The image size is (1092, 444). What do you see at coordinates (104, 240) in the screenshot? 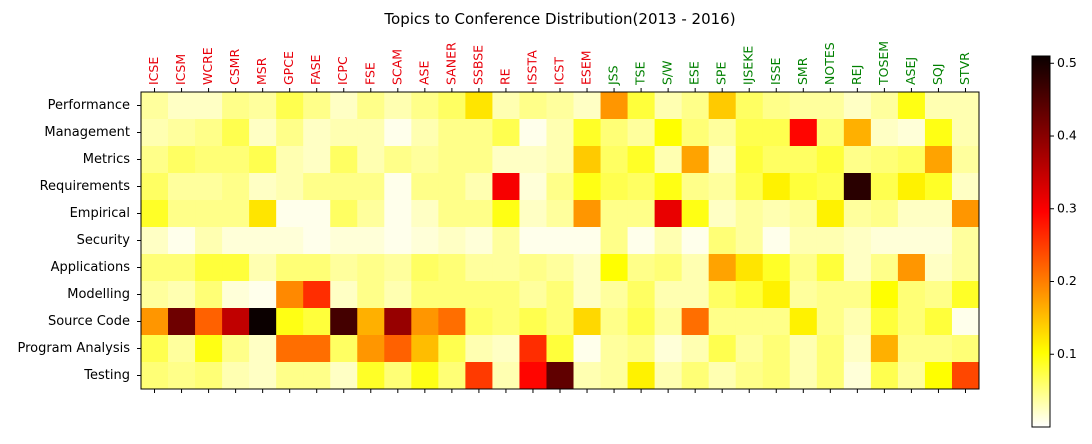
I see `y-tick-label: Security` at bounding box center [104, 240].